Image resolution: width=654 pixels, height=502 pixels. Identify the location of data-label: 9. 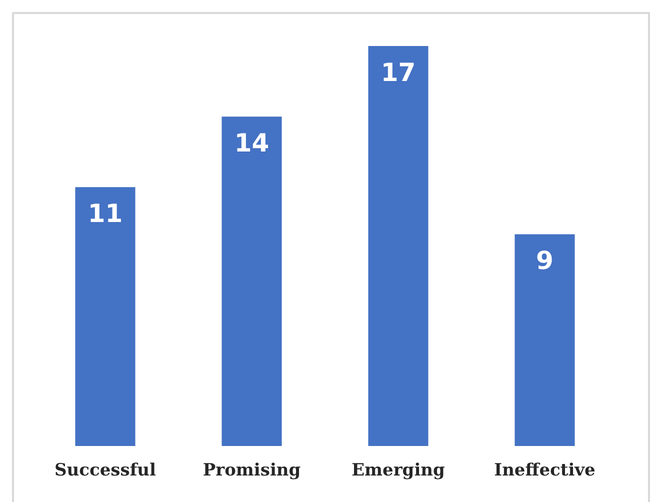
(545, 261).